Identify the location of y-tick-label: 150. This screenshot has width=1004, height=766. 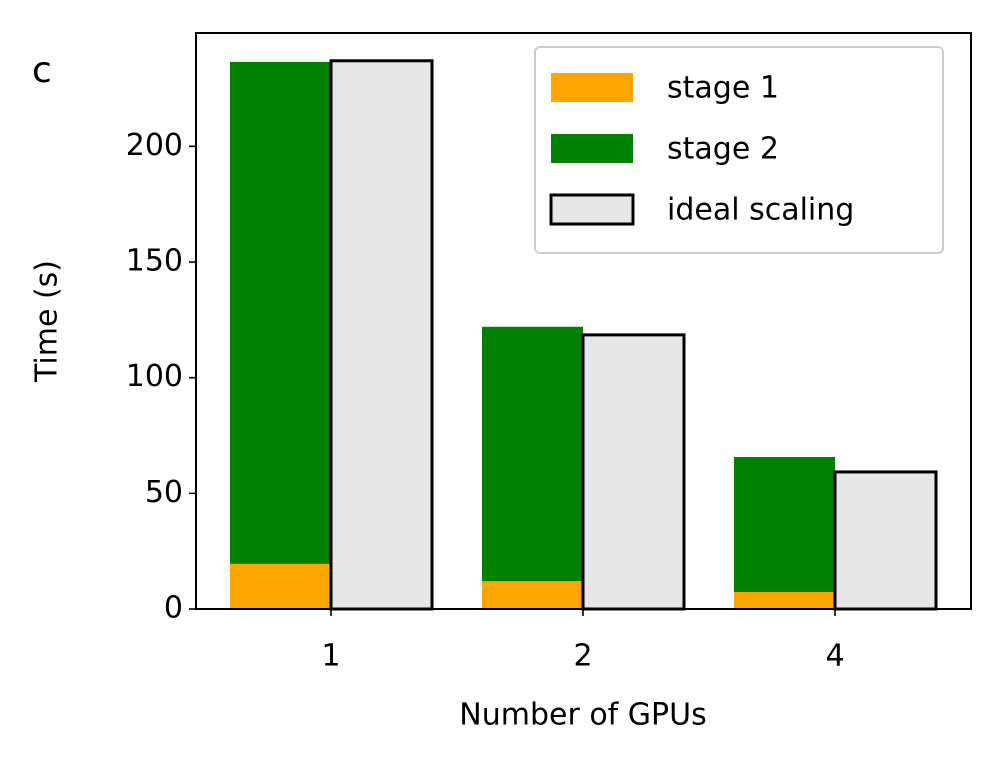
(154, 261).